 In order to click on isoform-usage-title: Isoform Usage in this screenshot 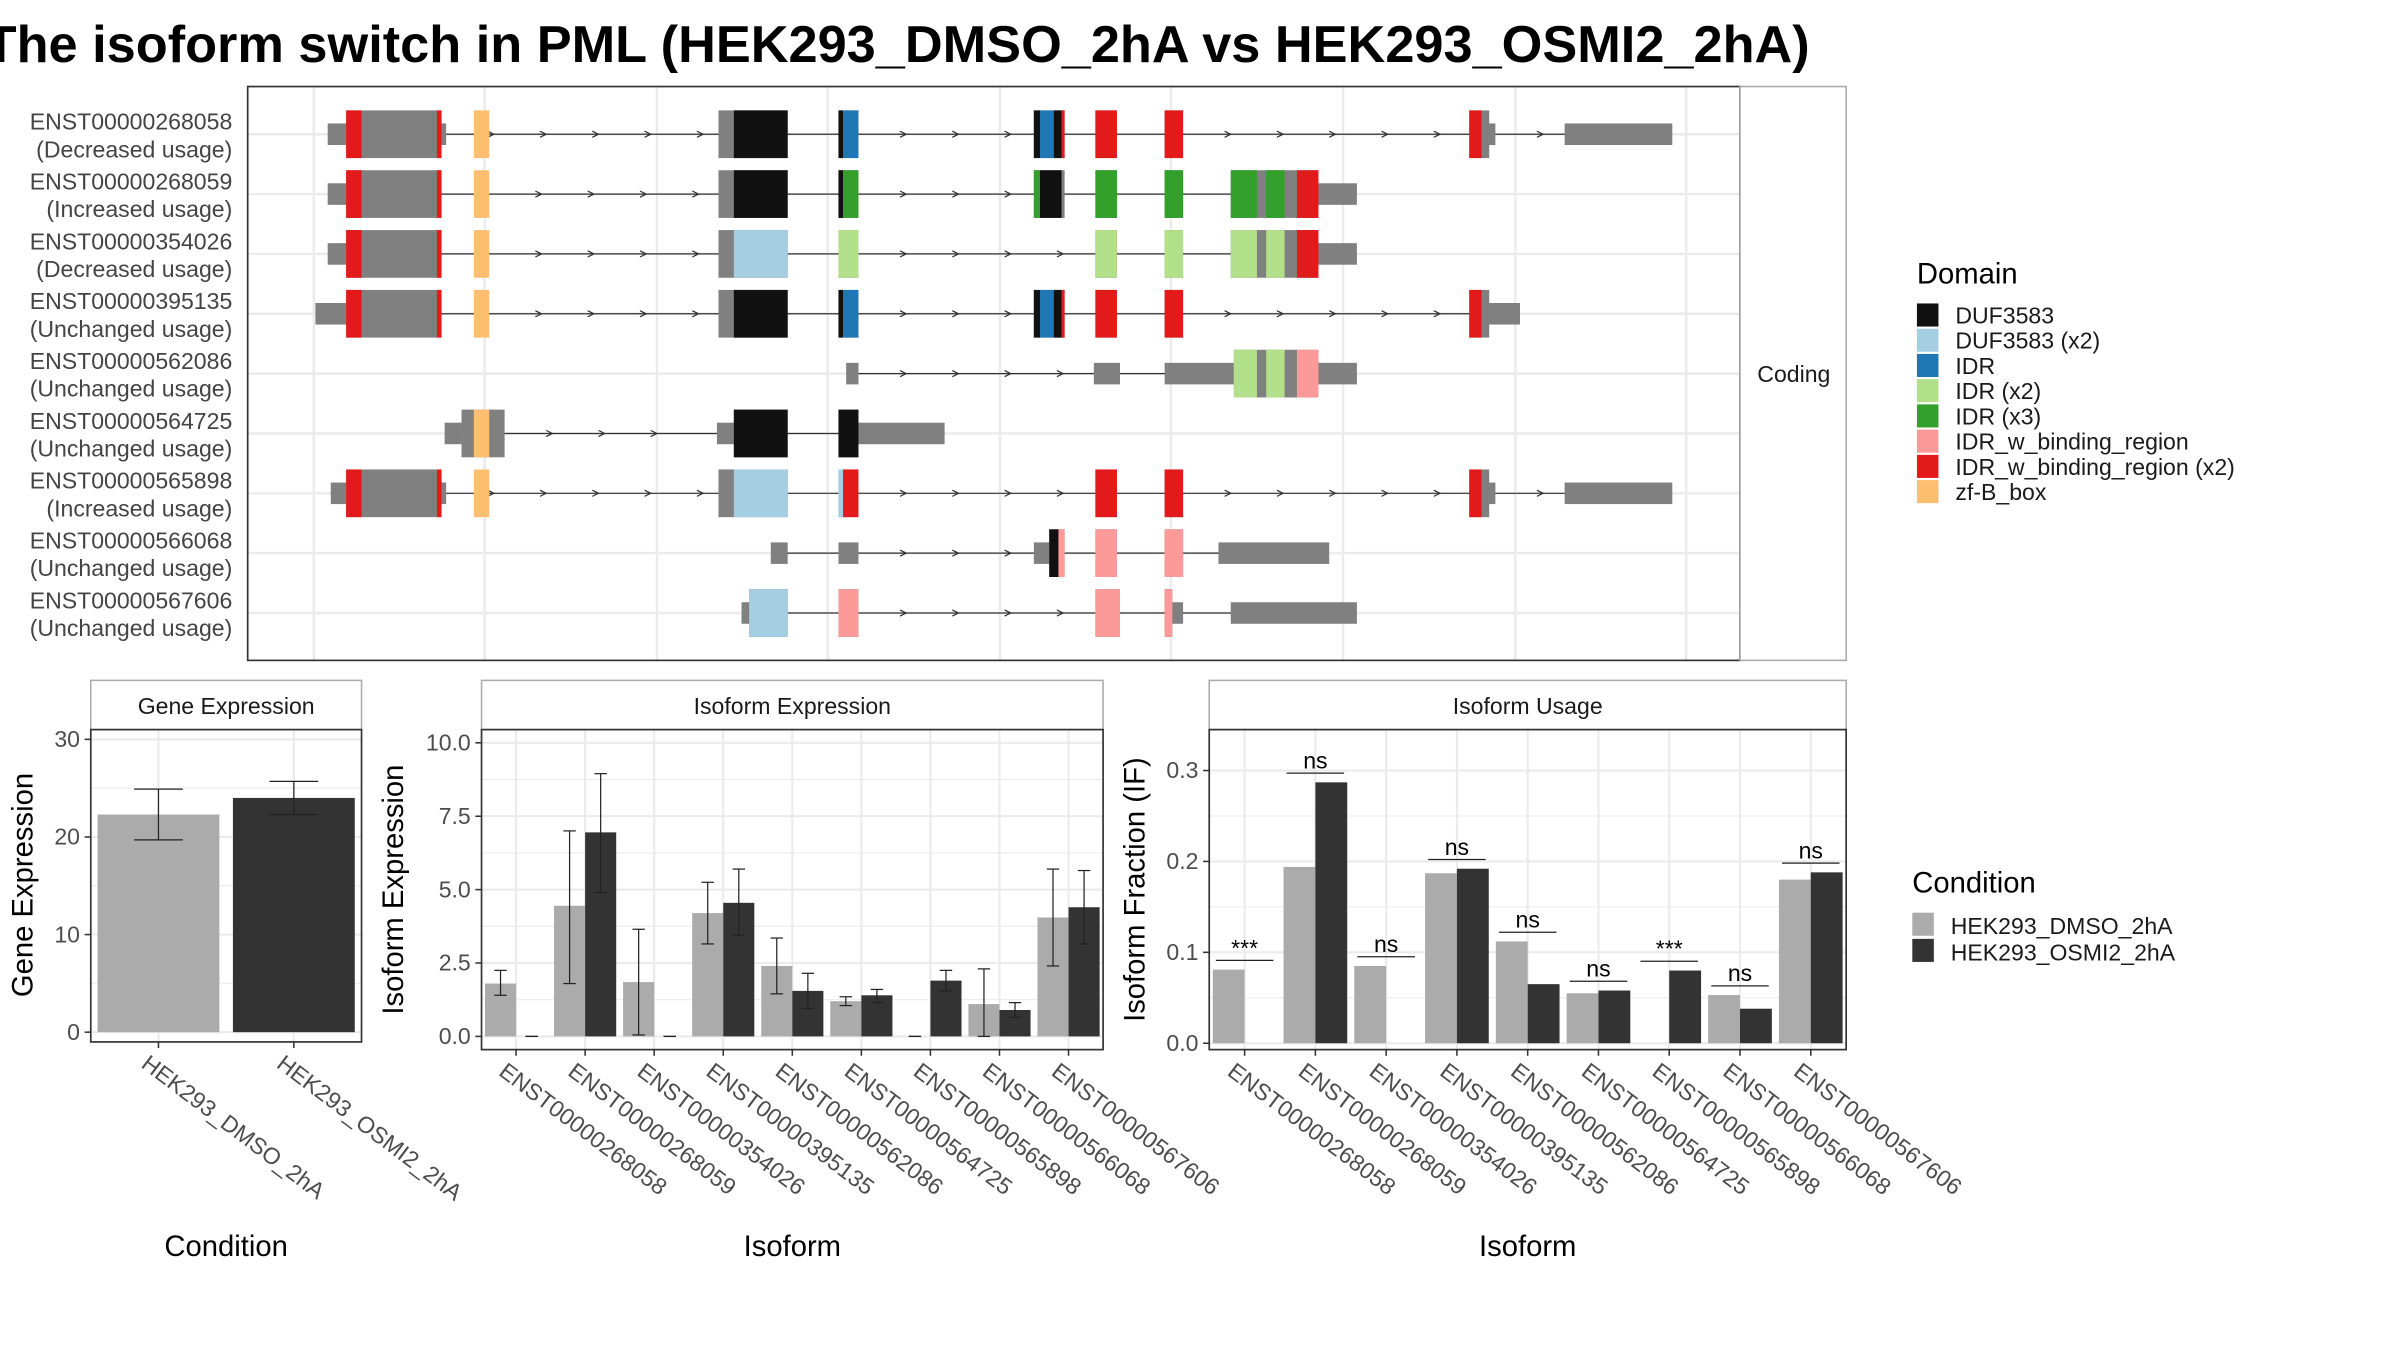, I will do `click(1528, 706)`.